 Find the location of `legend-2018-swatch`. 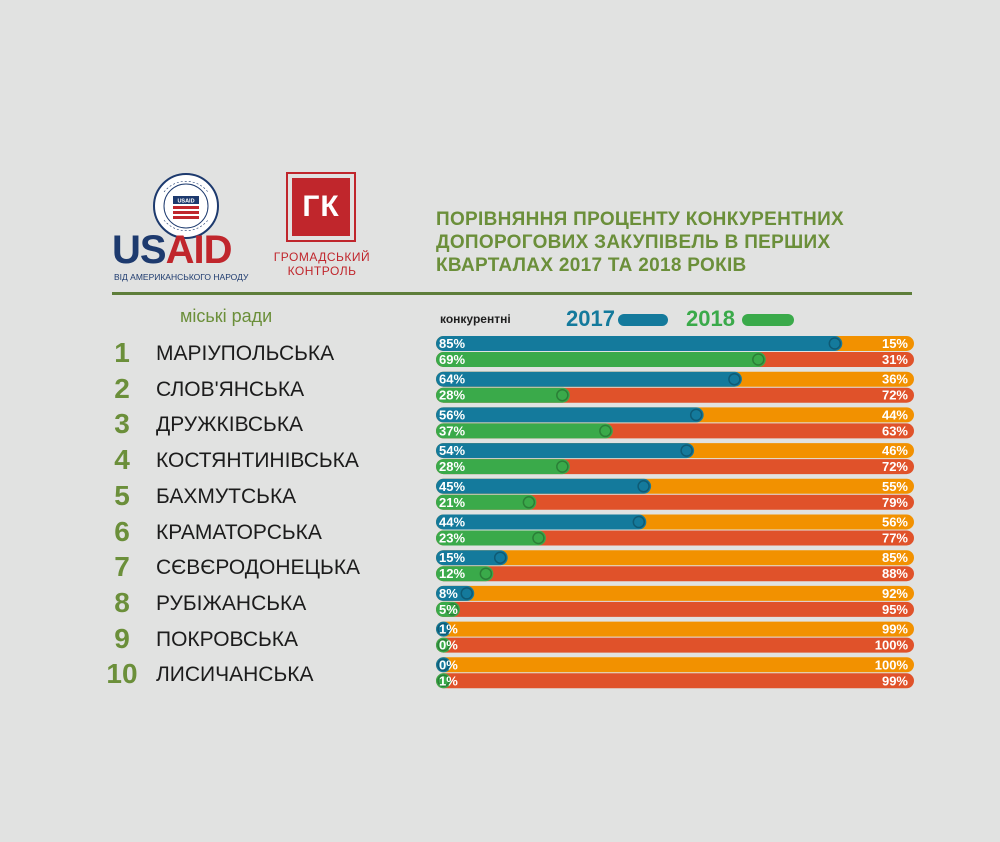

legend-2018-swatch is located at coordinates (768, 320).